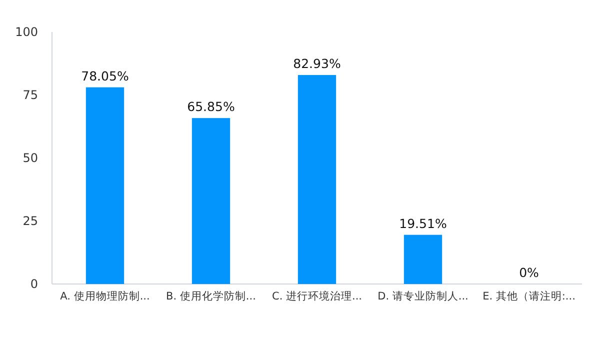  Describe the element at coordinates (30, 95) in the screenshot. I see `y-tick-label: 75` at that location.